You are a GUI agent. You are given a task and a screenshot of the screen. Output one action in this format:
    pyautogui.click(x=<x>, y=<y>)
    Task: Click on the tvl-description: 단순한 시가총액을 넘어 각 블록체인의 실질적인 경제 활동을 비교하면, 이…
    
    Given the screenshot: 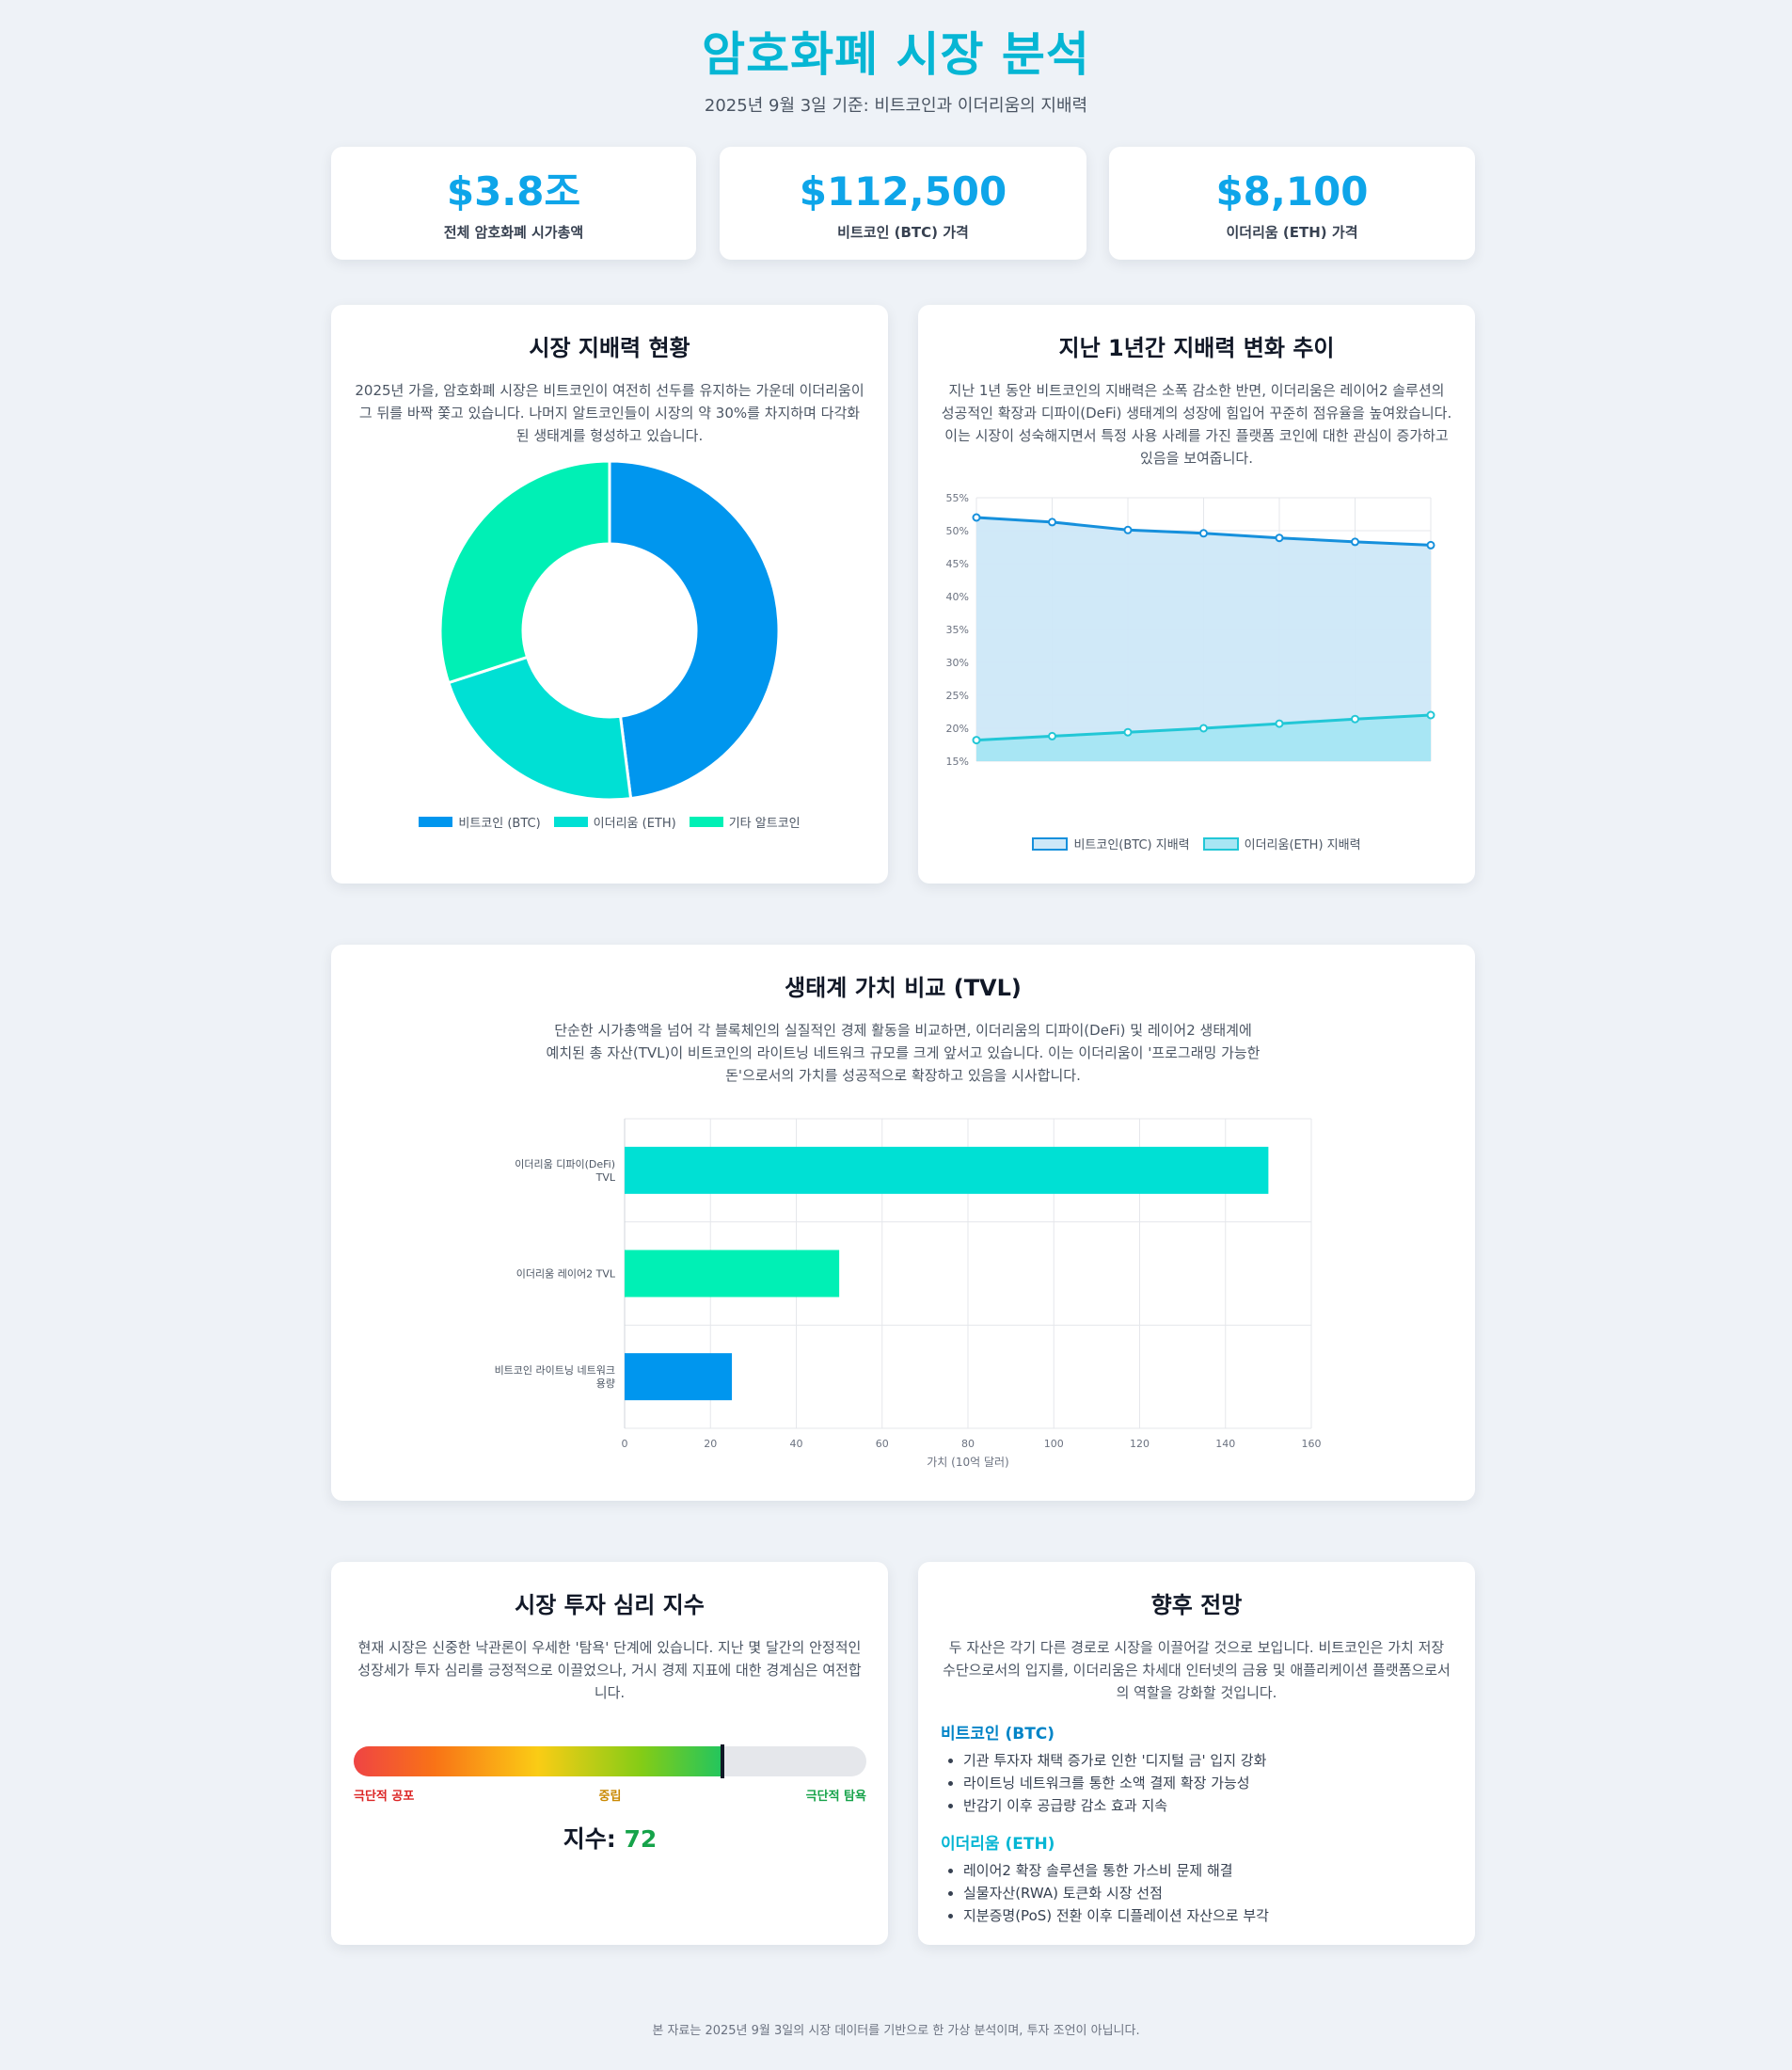 What is the action you would take?
    pyautogui.click(x=904, y=1053)
    